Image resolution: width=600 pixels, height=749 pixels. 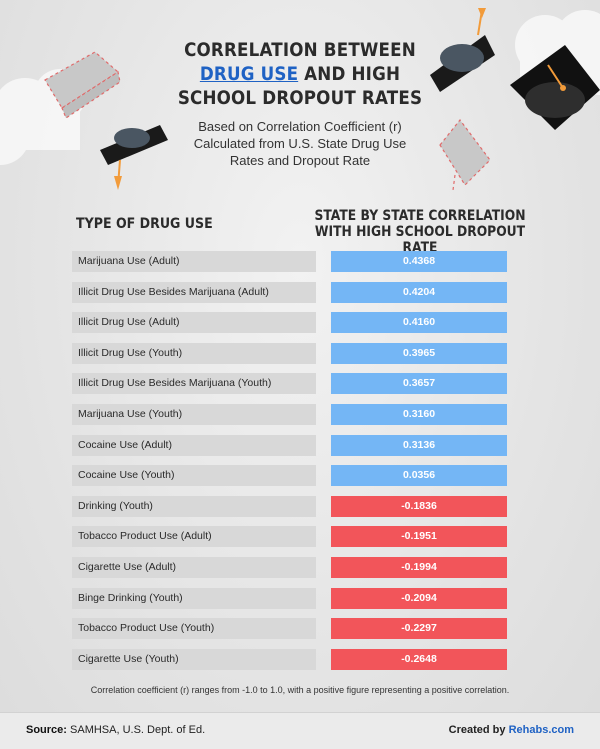 I want to click on graduation-cap-icon-top, so click(x=462, y=50).